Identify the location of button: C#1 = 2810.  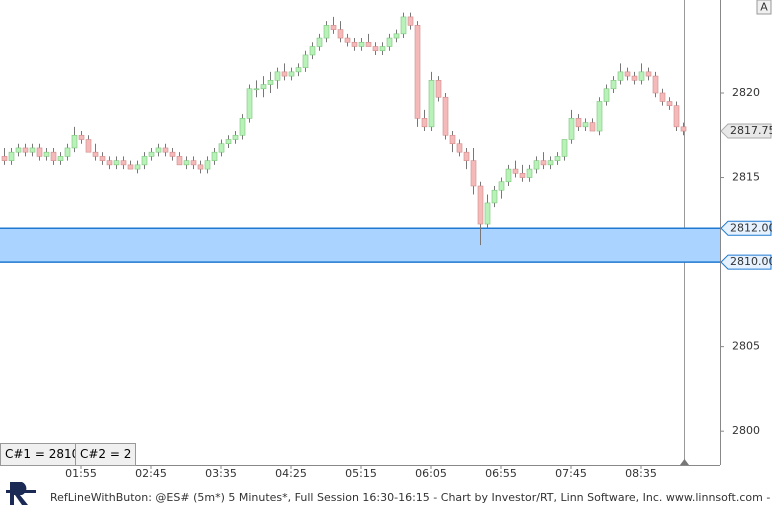
(42, 454).